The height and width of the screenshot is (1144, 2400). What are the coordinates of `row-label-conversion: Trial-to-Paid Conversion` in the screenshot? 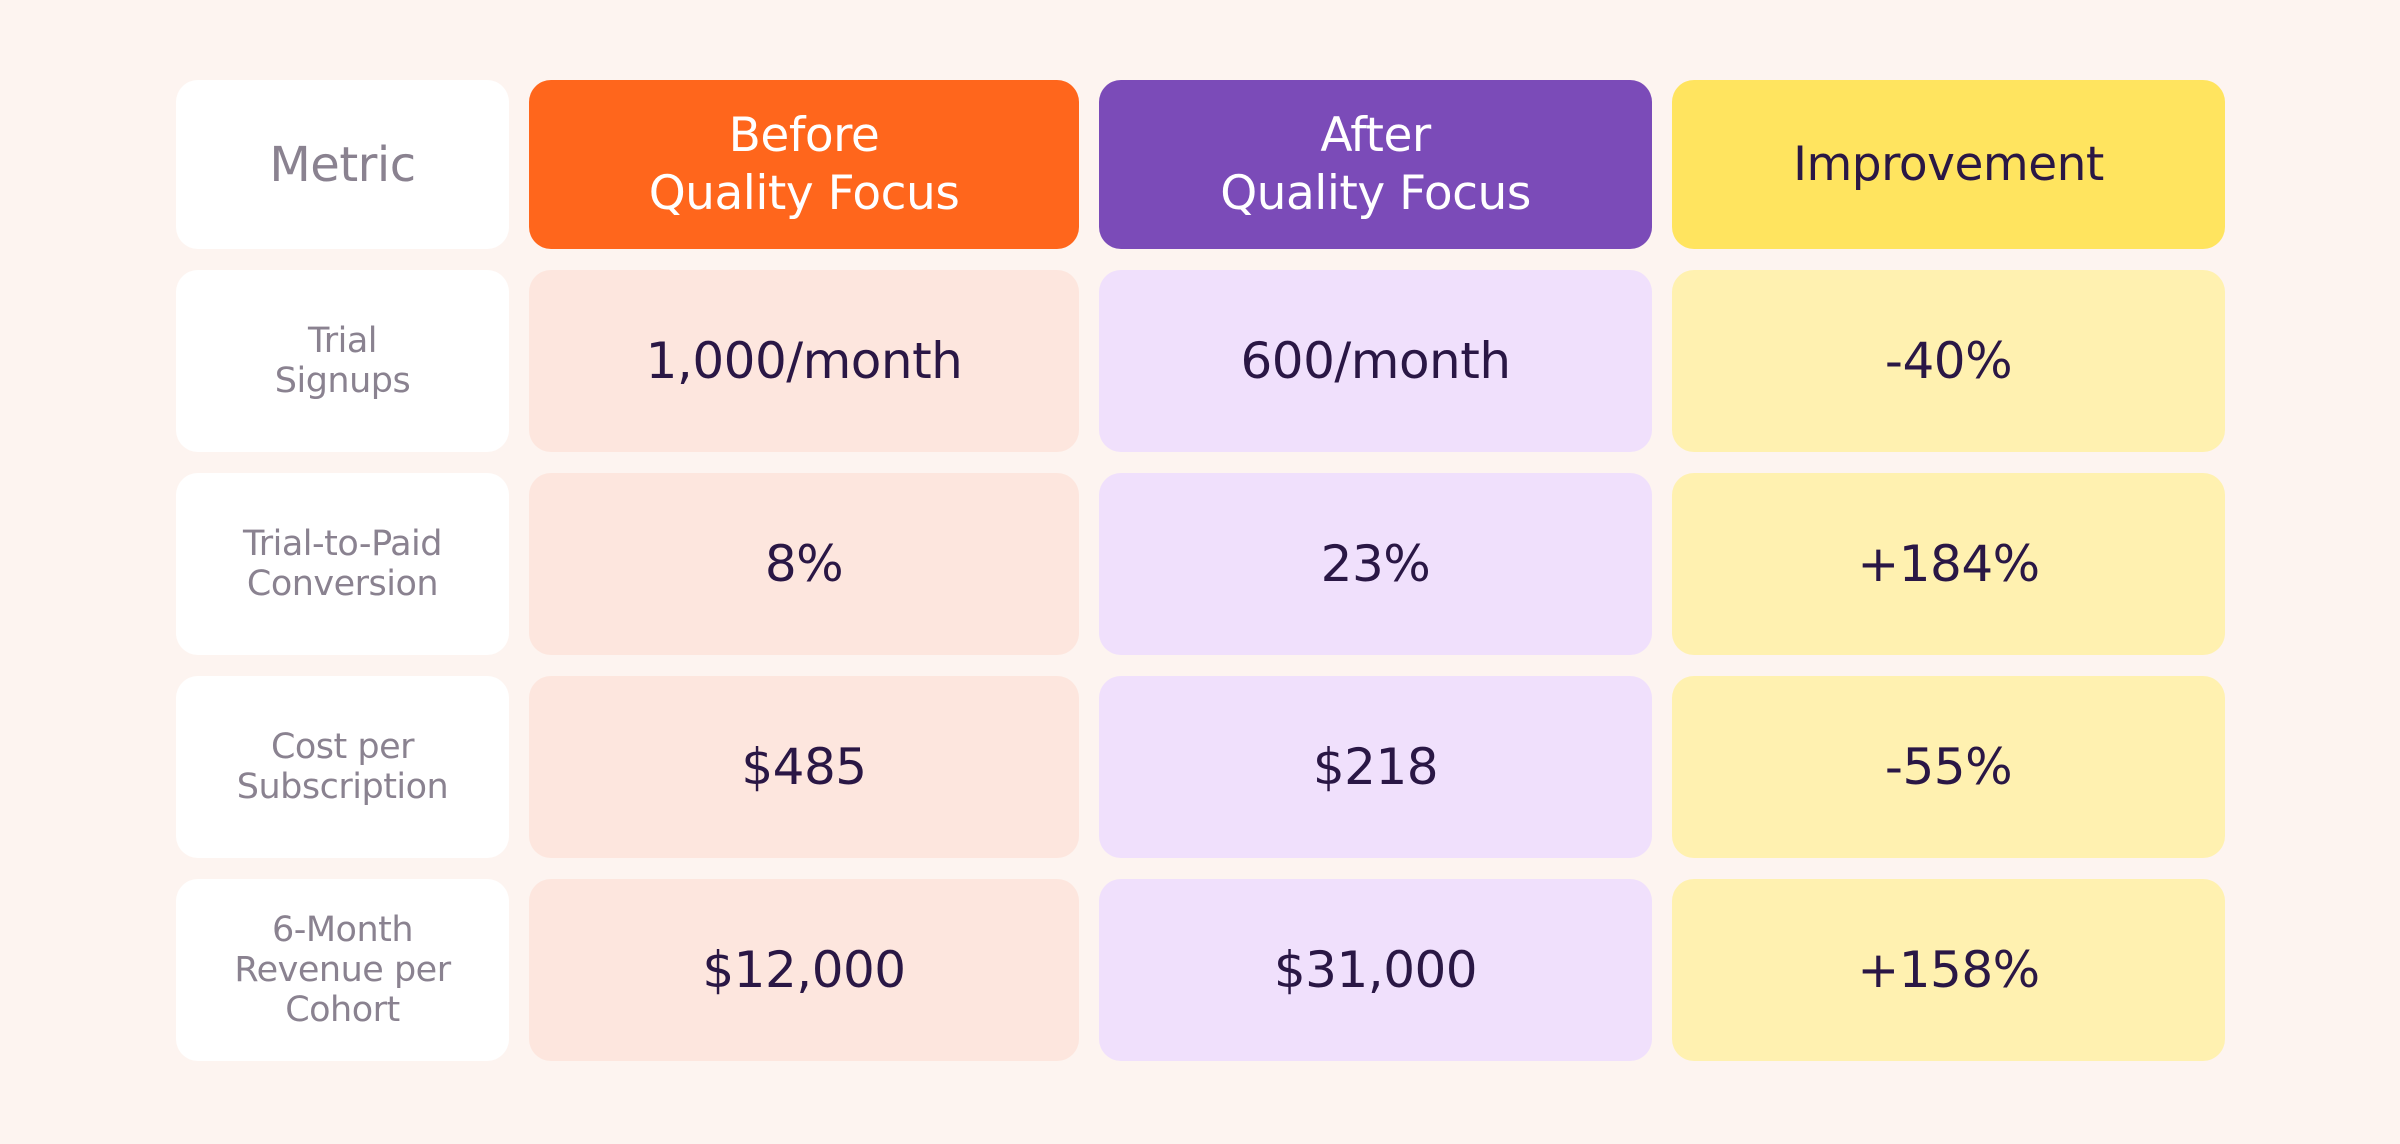 It's located at (342, 564).